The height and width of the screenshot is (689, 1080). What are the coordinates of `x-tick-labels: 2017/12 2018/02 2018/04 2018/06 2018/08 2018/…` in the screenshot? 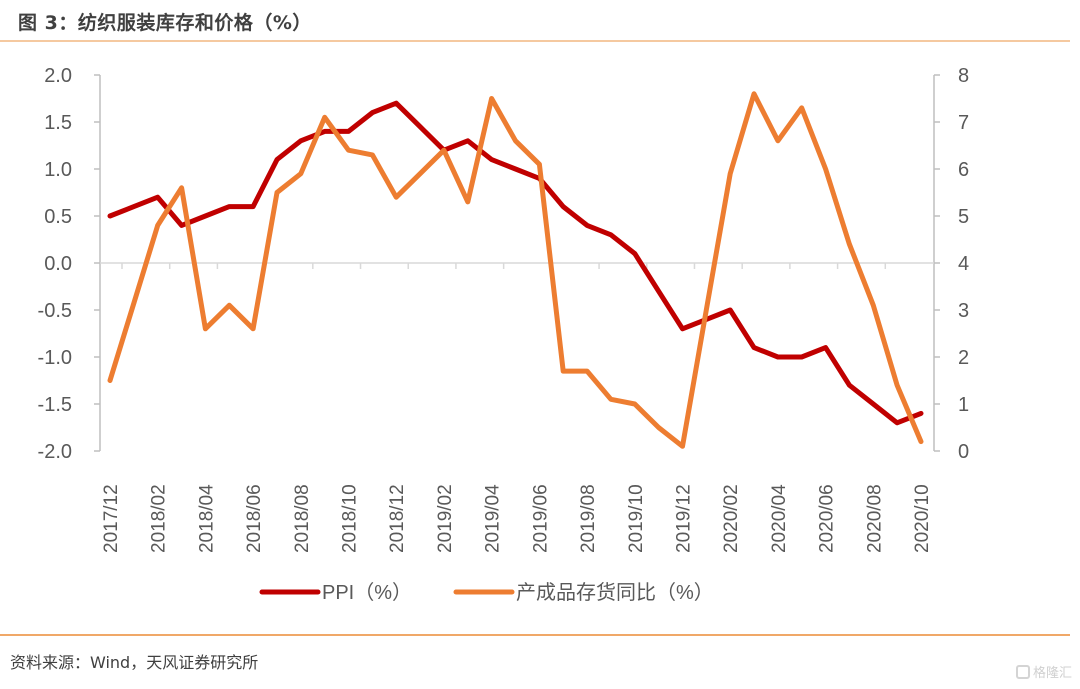 It's located at (517, 518).